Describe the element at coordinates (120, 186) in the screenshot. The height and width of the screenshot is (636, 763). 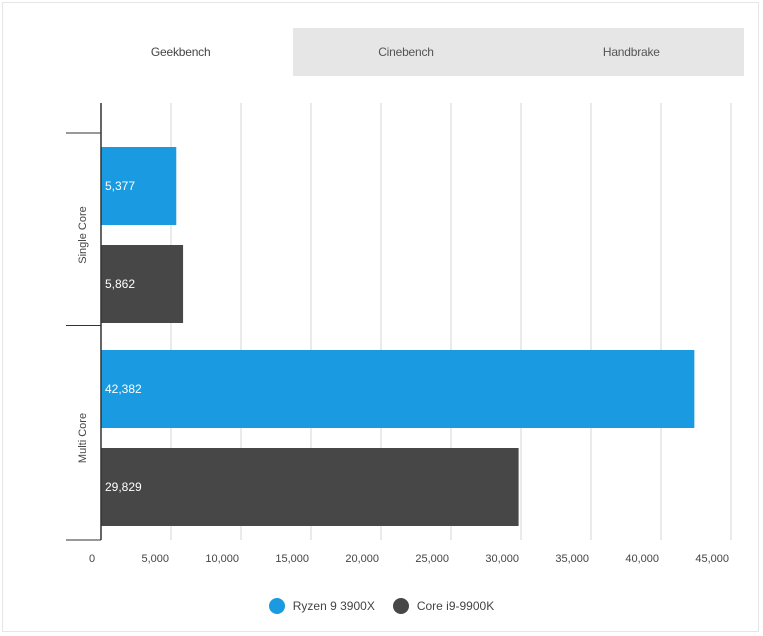
I see `bar-label-single-core-0: 5,377` at that location.